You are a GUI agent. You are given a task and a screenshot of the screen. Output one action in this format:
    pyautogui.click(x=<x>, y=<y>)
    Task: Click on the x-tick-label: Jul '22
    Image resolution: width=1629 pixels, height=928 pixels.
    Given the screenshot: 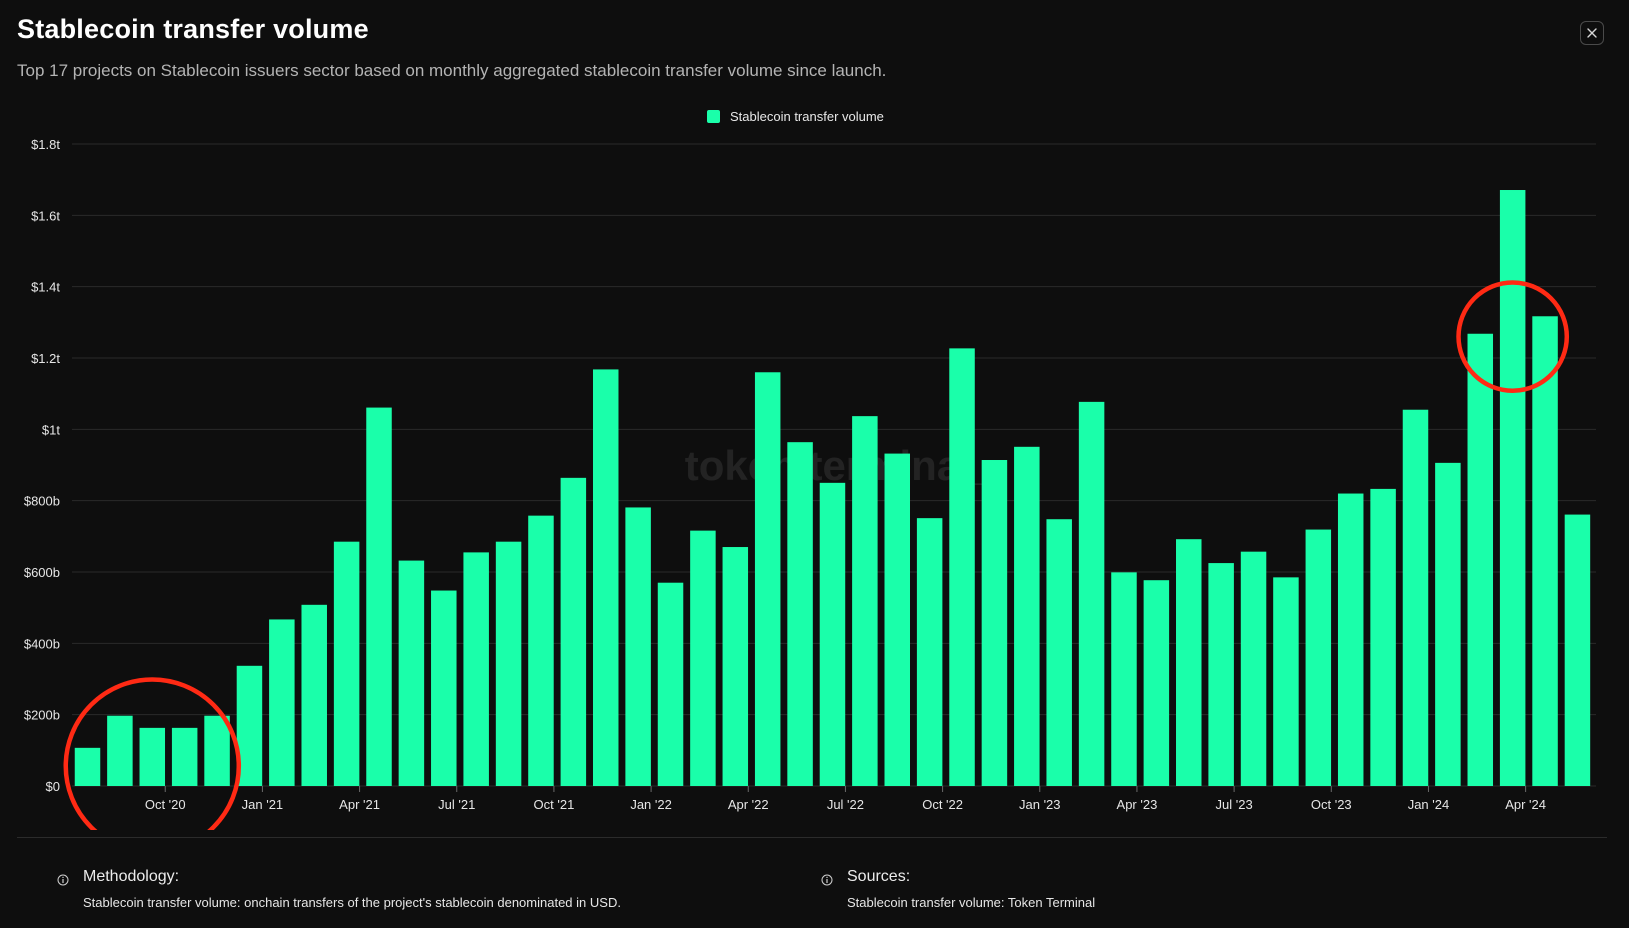 What is the action you would take?
    pyautogui.click(x=845, y=804)
    